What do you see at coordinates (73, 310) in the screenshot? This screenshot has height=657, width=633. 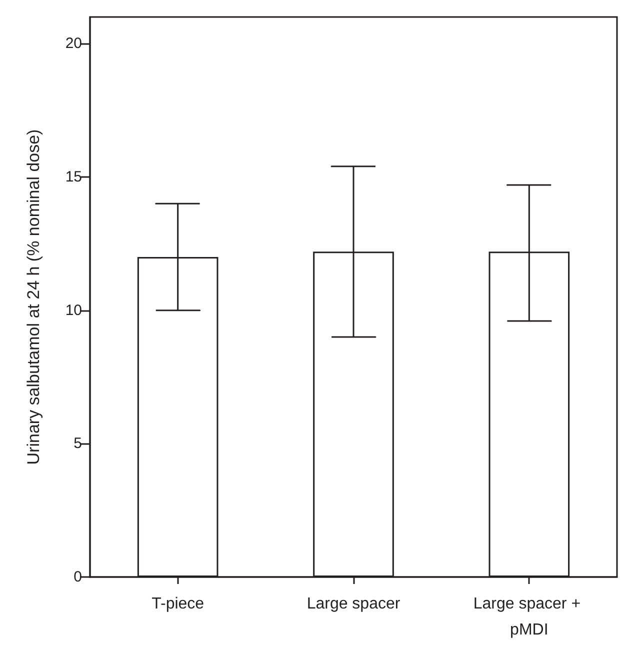 I see `y-tick-label: 10` at bounding box center [73, 310].